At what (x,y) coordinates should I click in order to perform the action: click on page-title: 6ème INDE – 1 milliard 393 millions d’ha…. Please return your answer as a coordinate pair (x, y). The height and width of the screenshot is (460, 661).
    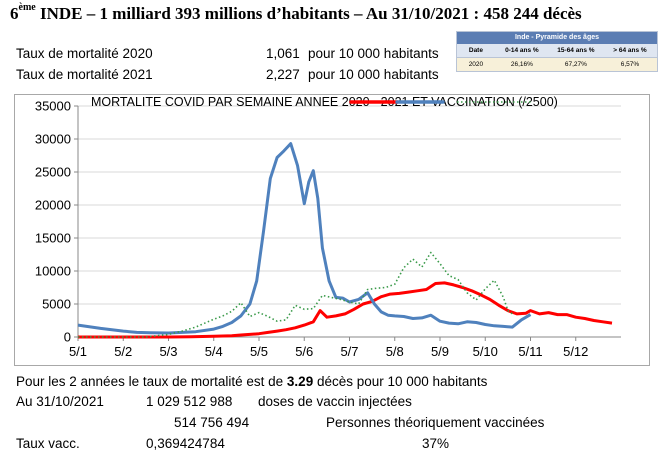
    Looking at the image, I should click on (296, 12).